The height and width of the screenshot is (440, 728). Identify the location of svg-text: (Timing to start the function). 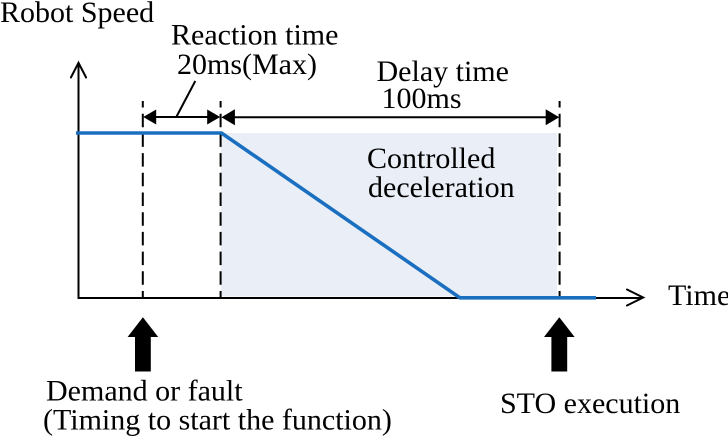
(217, 420).